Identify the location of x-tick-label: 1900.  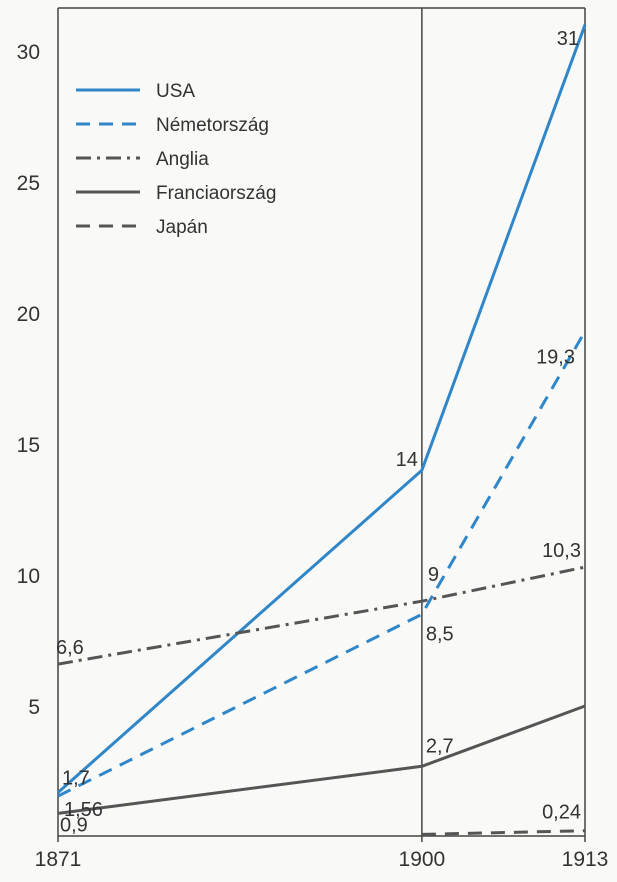
(422, 859).